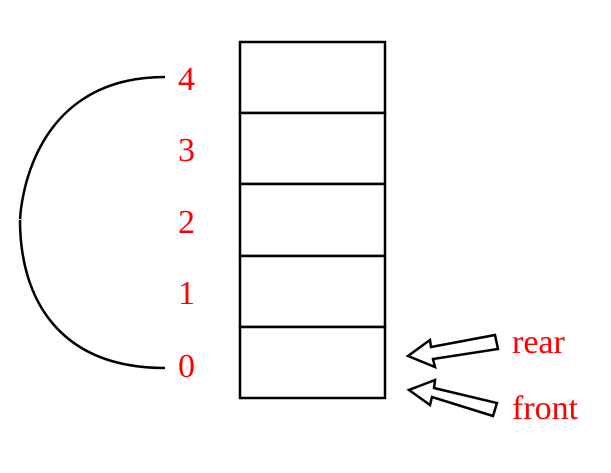  What do you see at coordinates (545, 408) in the screenshot?
I see `front-label: front` at bounding box center [545, 408].